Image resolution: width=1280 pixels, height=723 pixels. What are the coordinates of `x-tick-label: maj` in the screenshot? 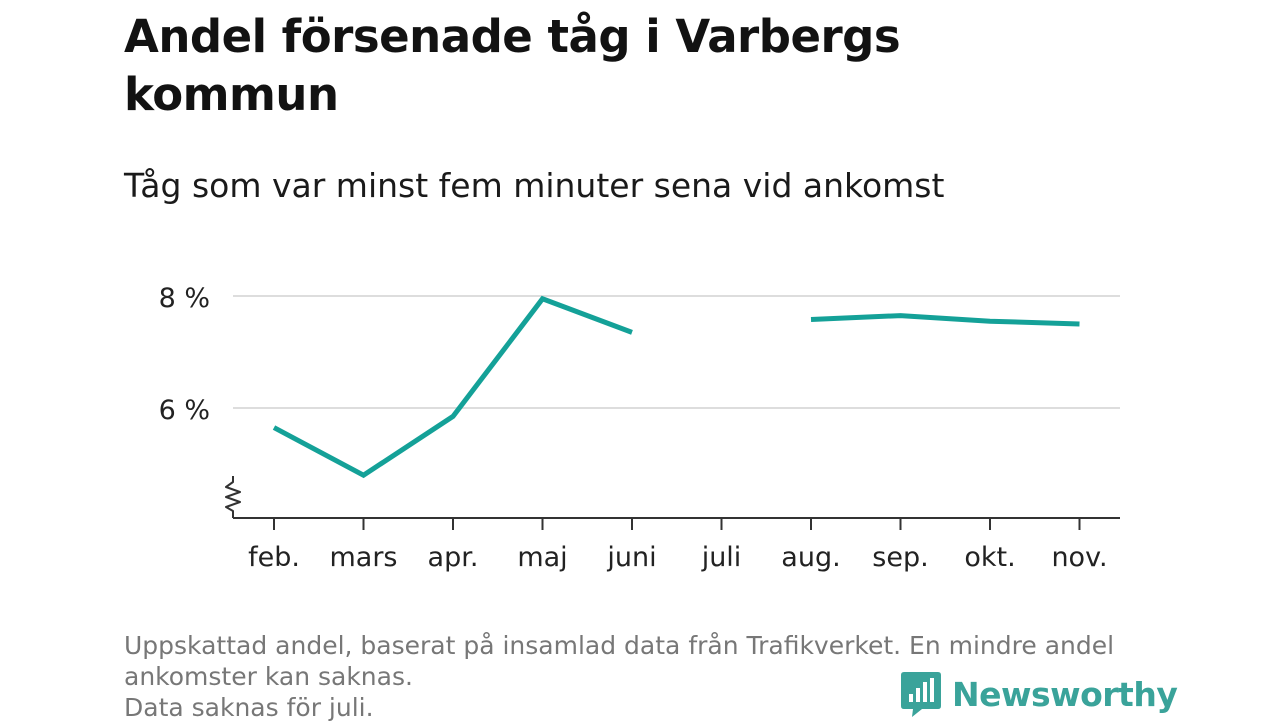 It's located at (542, 557).